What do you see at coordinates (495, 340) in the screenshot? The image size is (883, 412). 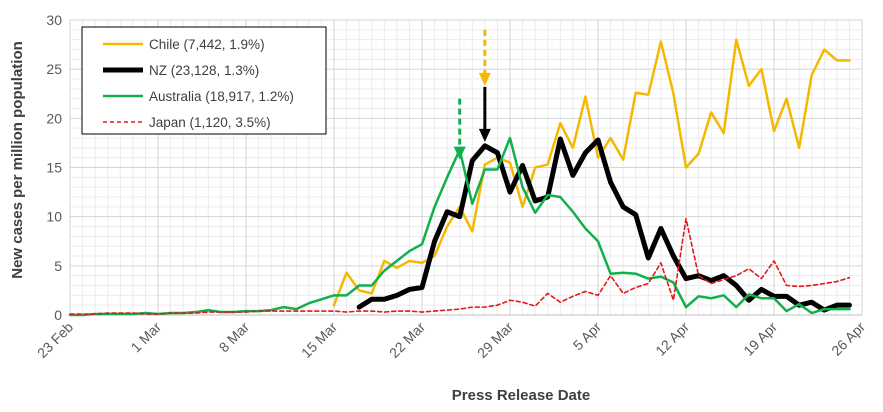 I see `x-tick-label: 29 Mar` at bounding box center [495, 340].